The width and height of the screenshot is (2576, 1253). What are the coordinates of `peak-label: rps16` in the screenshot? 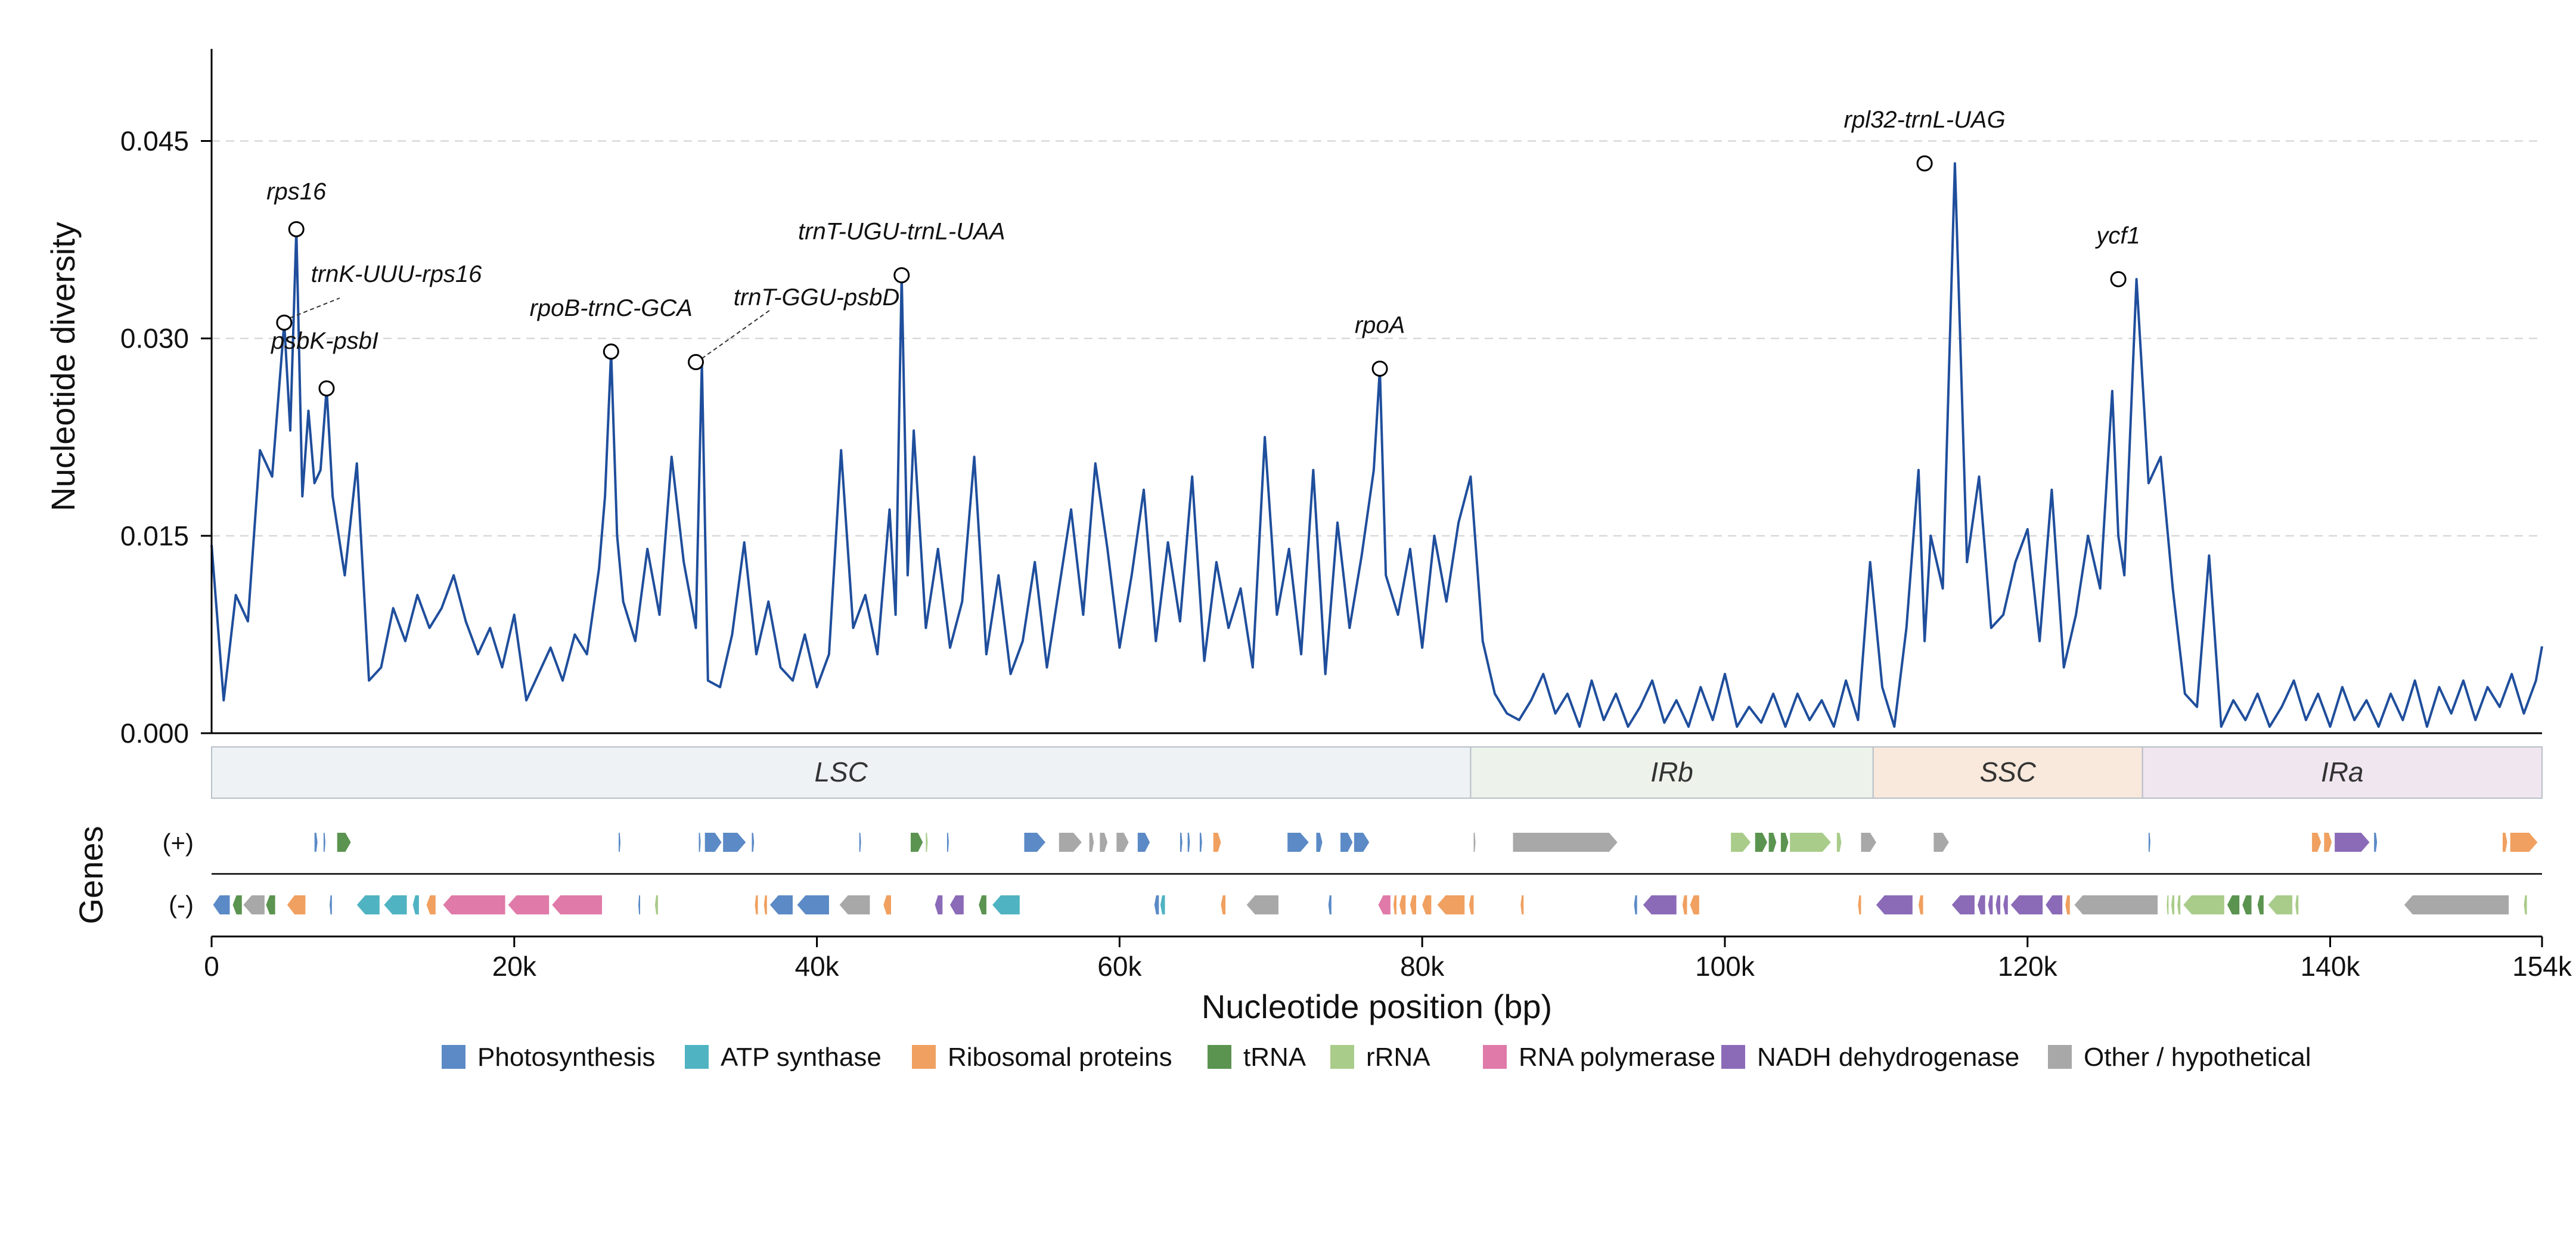 It's located at (297, 191).